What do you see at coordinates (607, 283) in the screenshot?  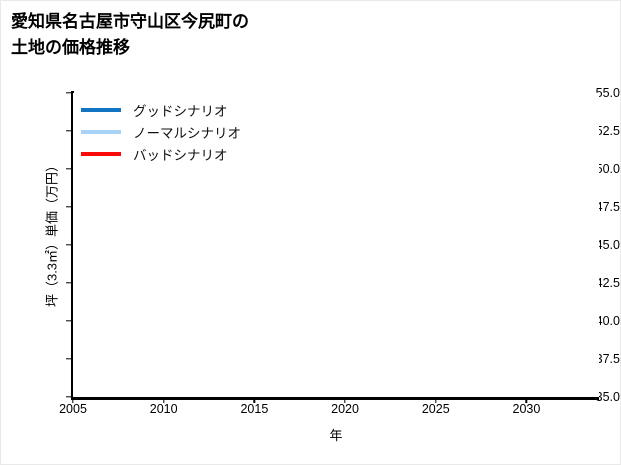 I see `y-tick-label: 42.5` at bounding box center [607, 283].